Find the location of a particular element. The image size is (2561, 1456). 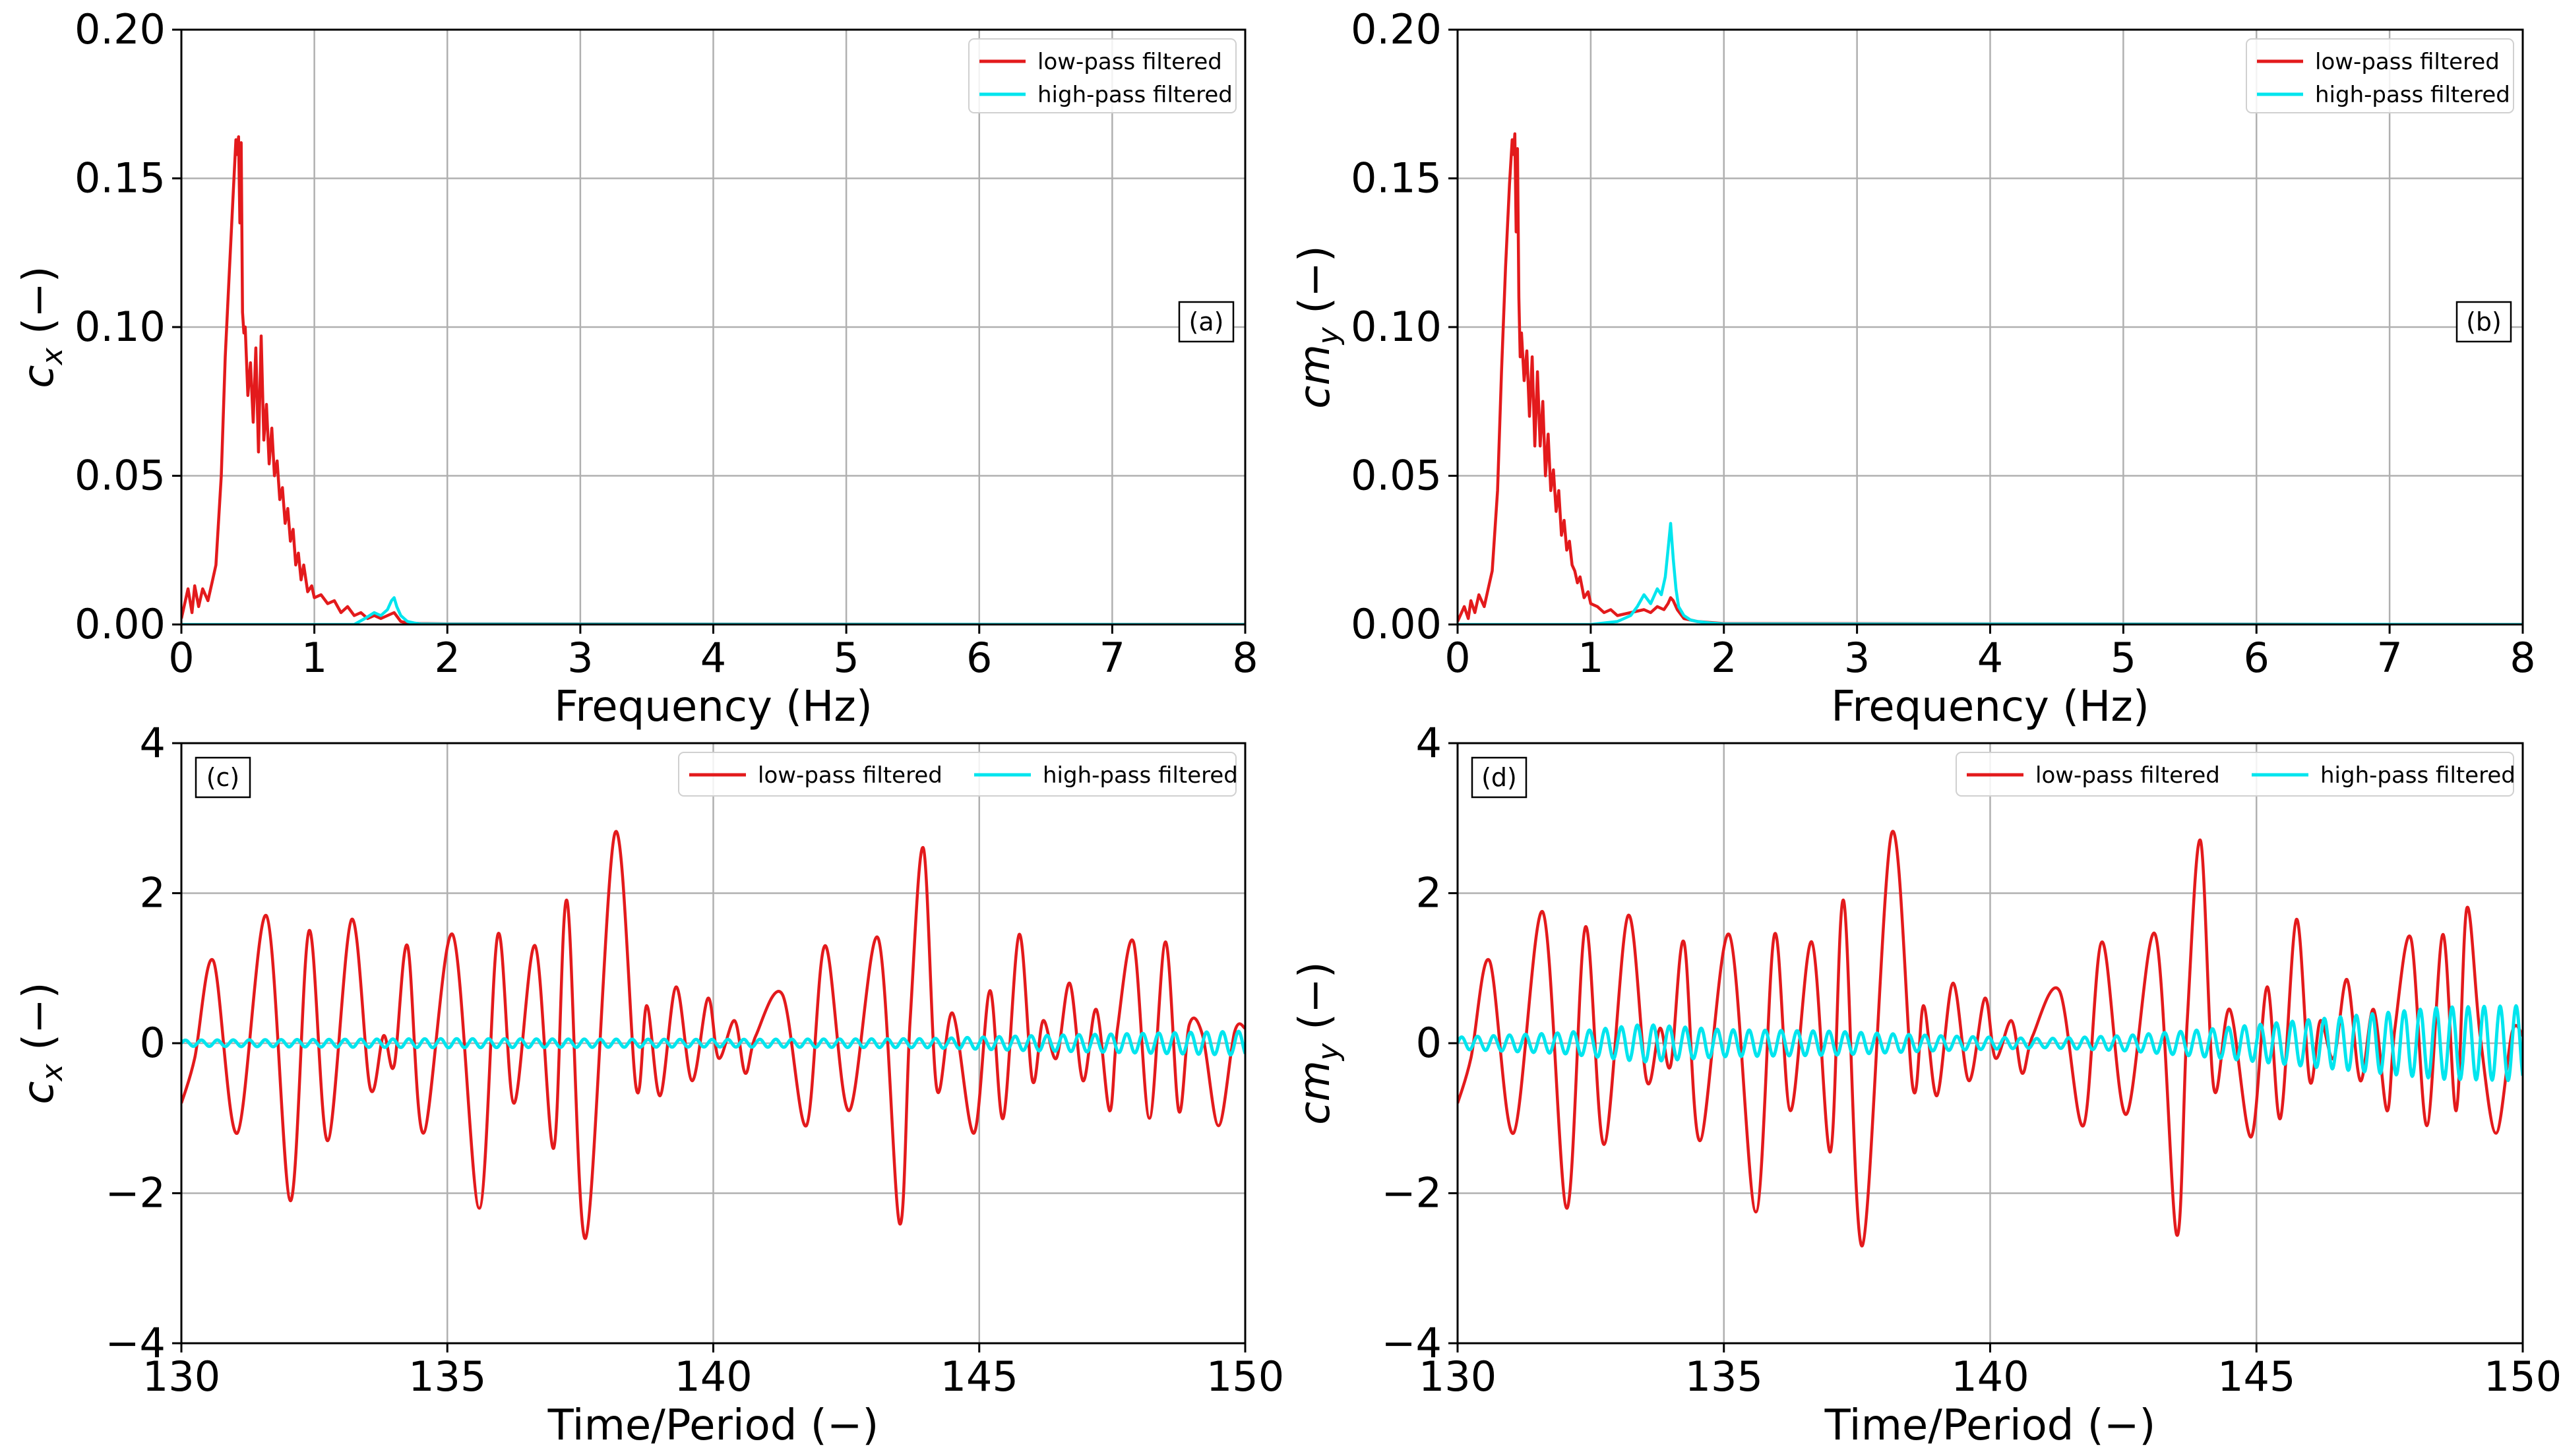

y-axis-label: cx (−) is located at coordinates (42, 1043).